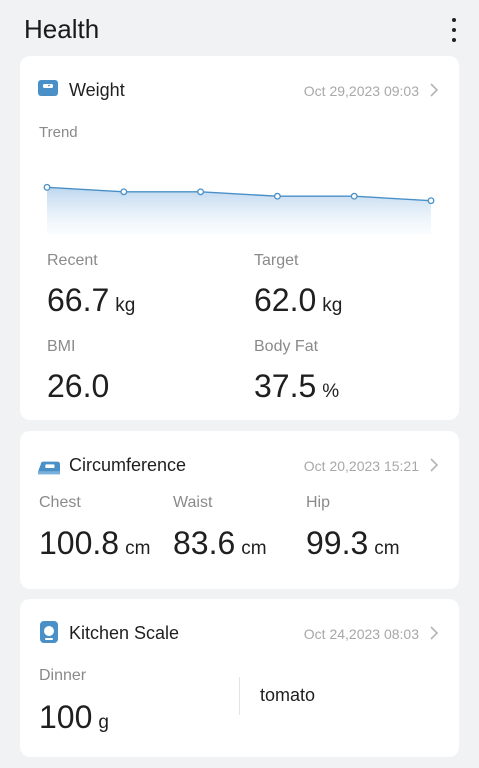 This screenshot has width=479, height=768. Describe the element at coordinates (91, 300) in the screenshot. I see `recent-value: 66.7 kg` at that location.